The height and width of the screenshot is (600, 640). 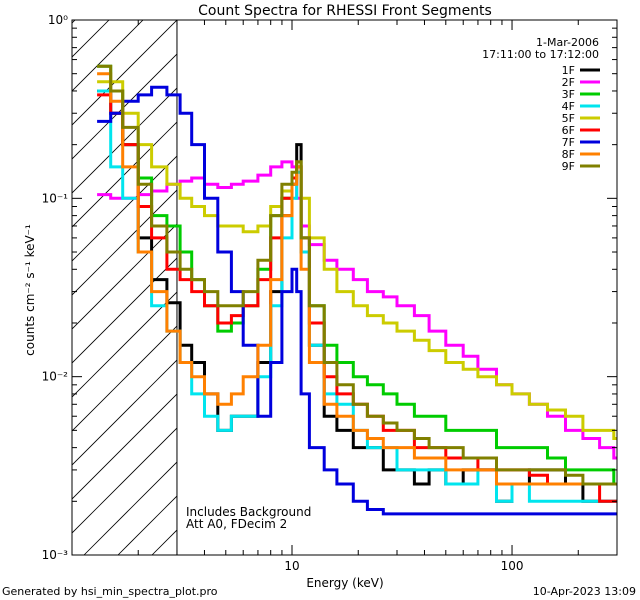 I want to click on time-range-label: 17:11:00 to 17:12:00, so click(x=540, y=54).